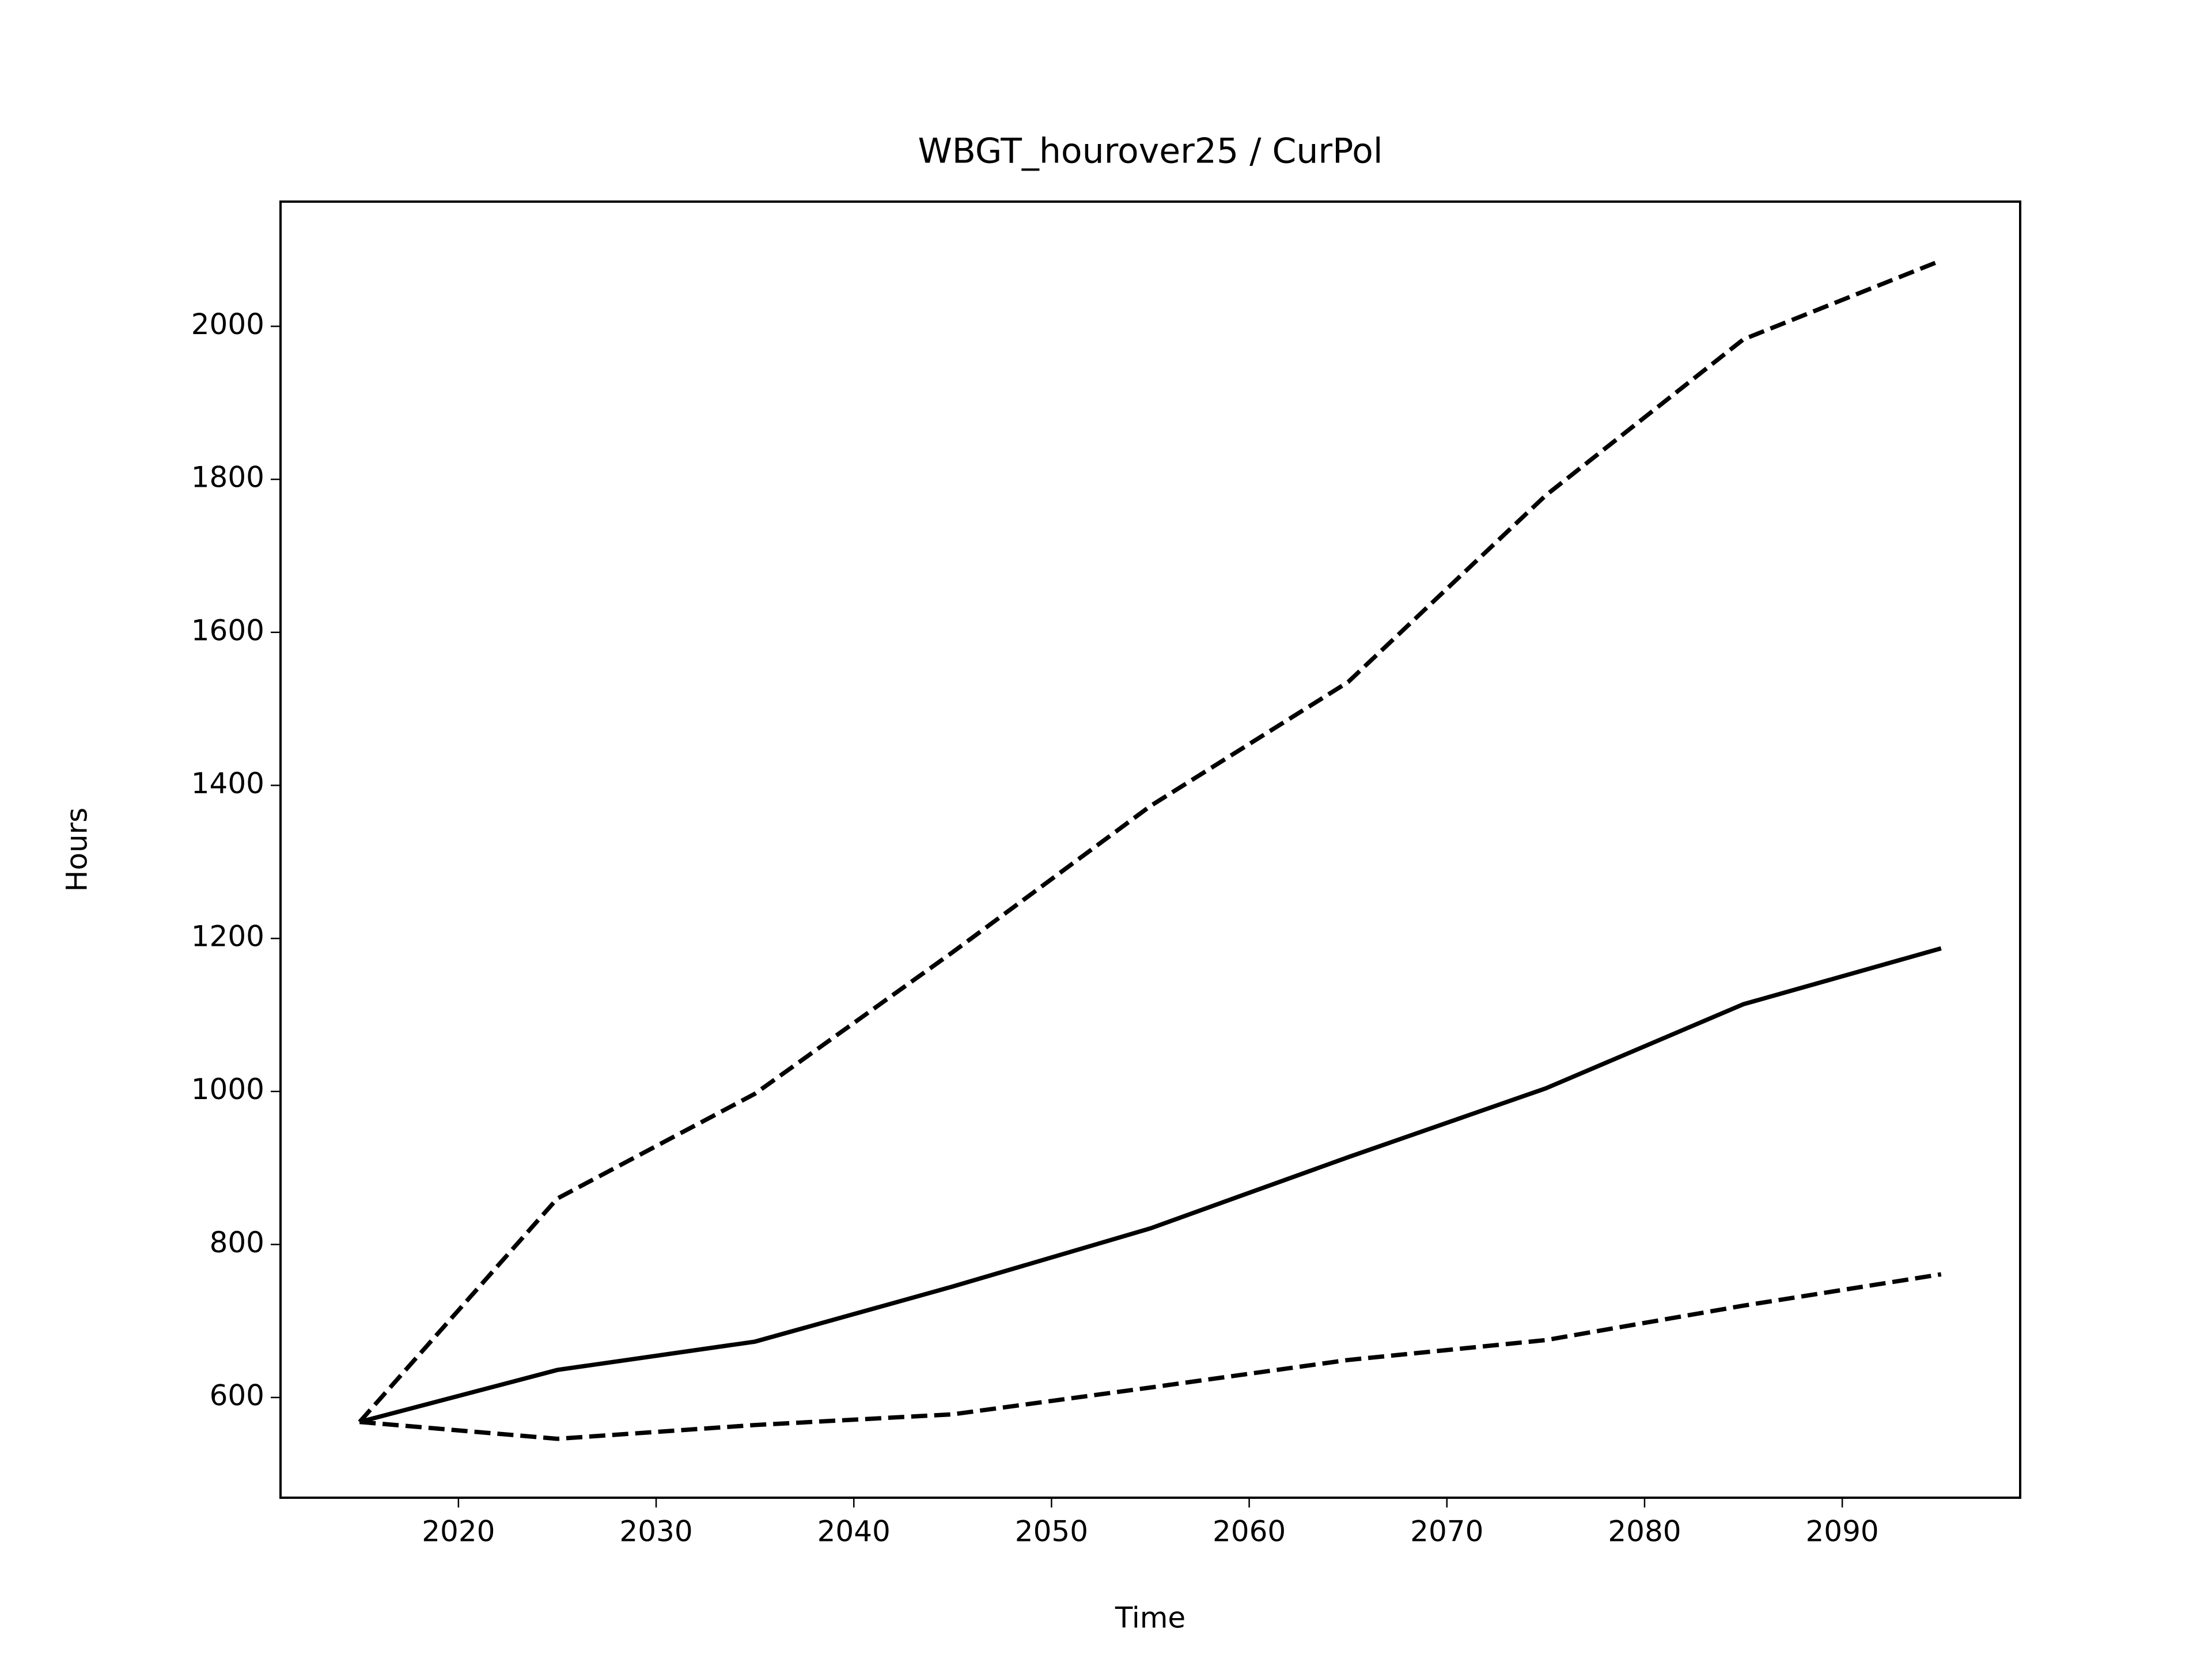 This screenshot has height=1659, width=2212. Describe the element at coordinates (227, 477) in the screenshot. I see `y-tick-label: 1800` at that location.